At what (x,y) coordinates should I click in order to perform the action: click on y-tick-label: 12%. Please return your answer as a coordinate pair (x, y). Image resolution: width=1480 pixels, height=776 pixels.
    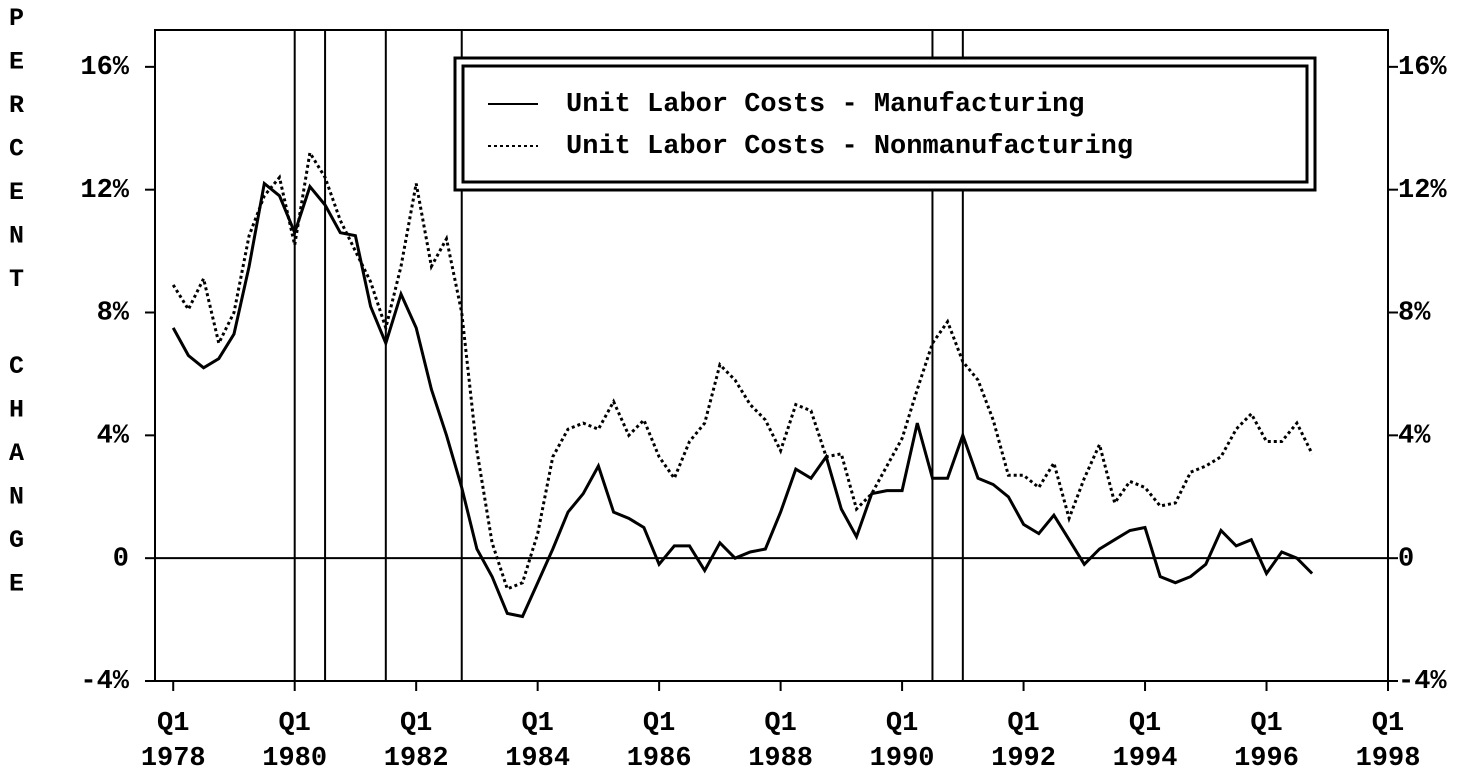
    Looking at the image, I should click on (104, 191).